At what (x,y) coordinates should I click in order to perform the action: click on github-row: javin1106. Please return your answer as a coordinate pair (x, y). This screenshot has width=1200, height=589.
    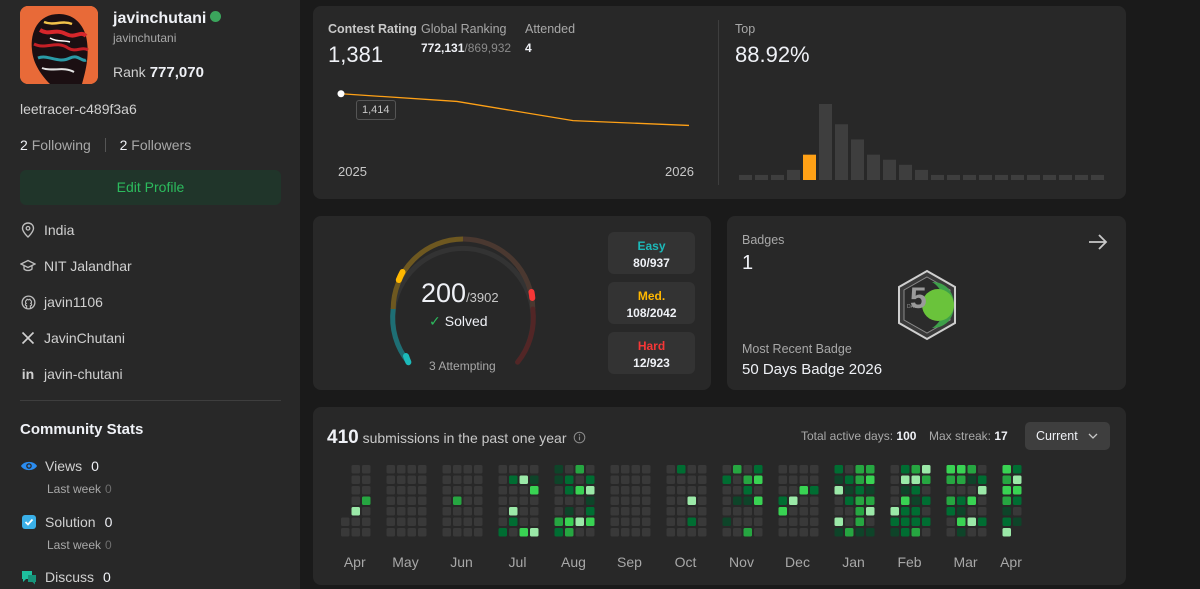
    Looking at the image, I should click on (61, 302).